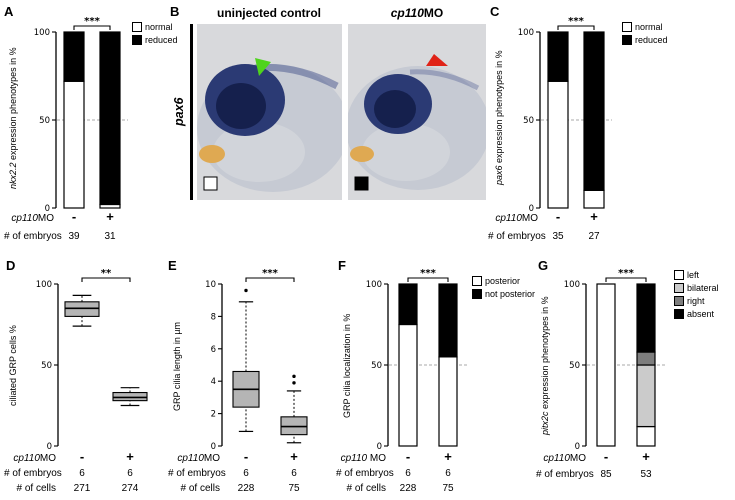 The width and height of the screenshot is (735, 500). What do you see at coordinates (594, 236) in the screenshot?
I see `row-value: 27` at bounding box center [594, 236].